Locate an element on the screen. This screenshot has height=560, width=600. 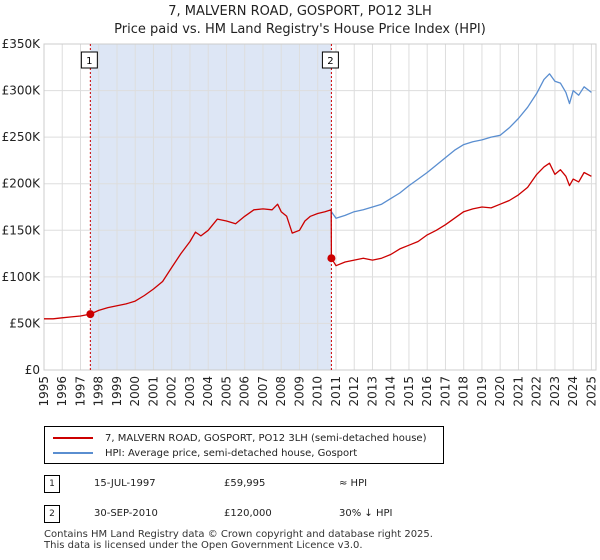
x-tick-label: 2011 is located at coordinates (336, 391).